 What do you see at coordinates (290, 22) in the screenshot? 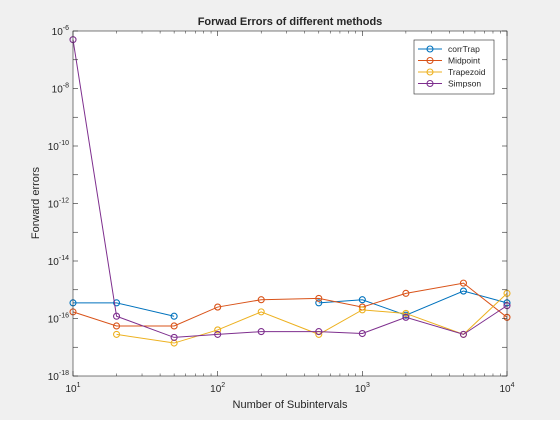
I see `chart-title: Forwad Errors of different methods` at bounding box center [290, 22].